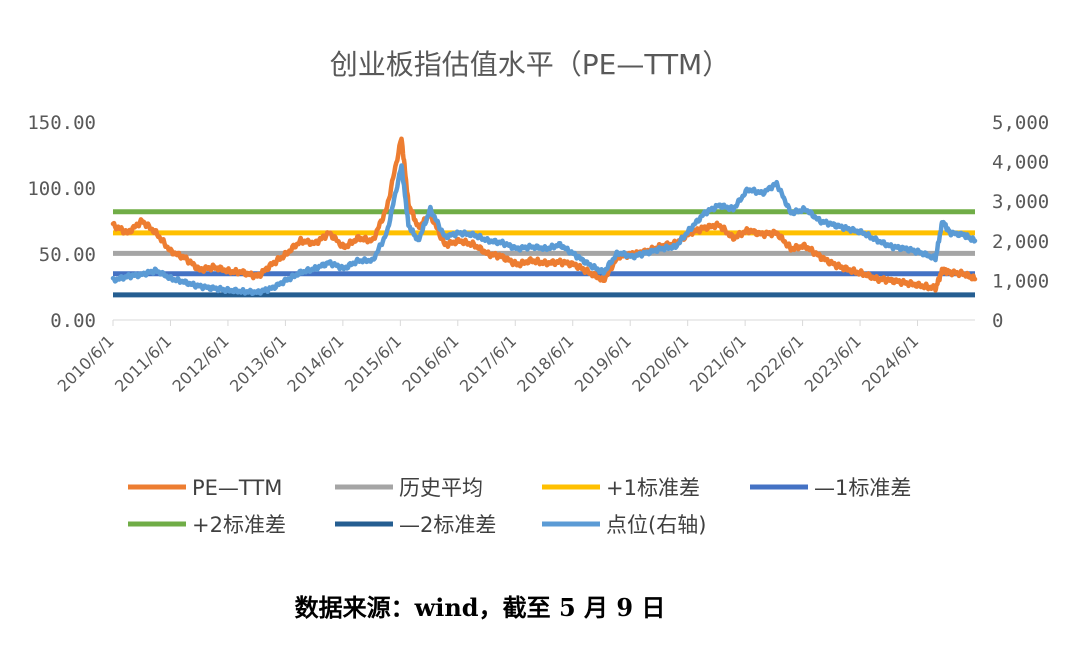 The image size is (1080, 655). Describe the element at coordinates (1020, 123) in the screenshot. I see `y-right-tick-label: 5,000` at that location.